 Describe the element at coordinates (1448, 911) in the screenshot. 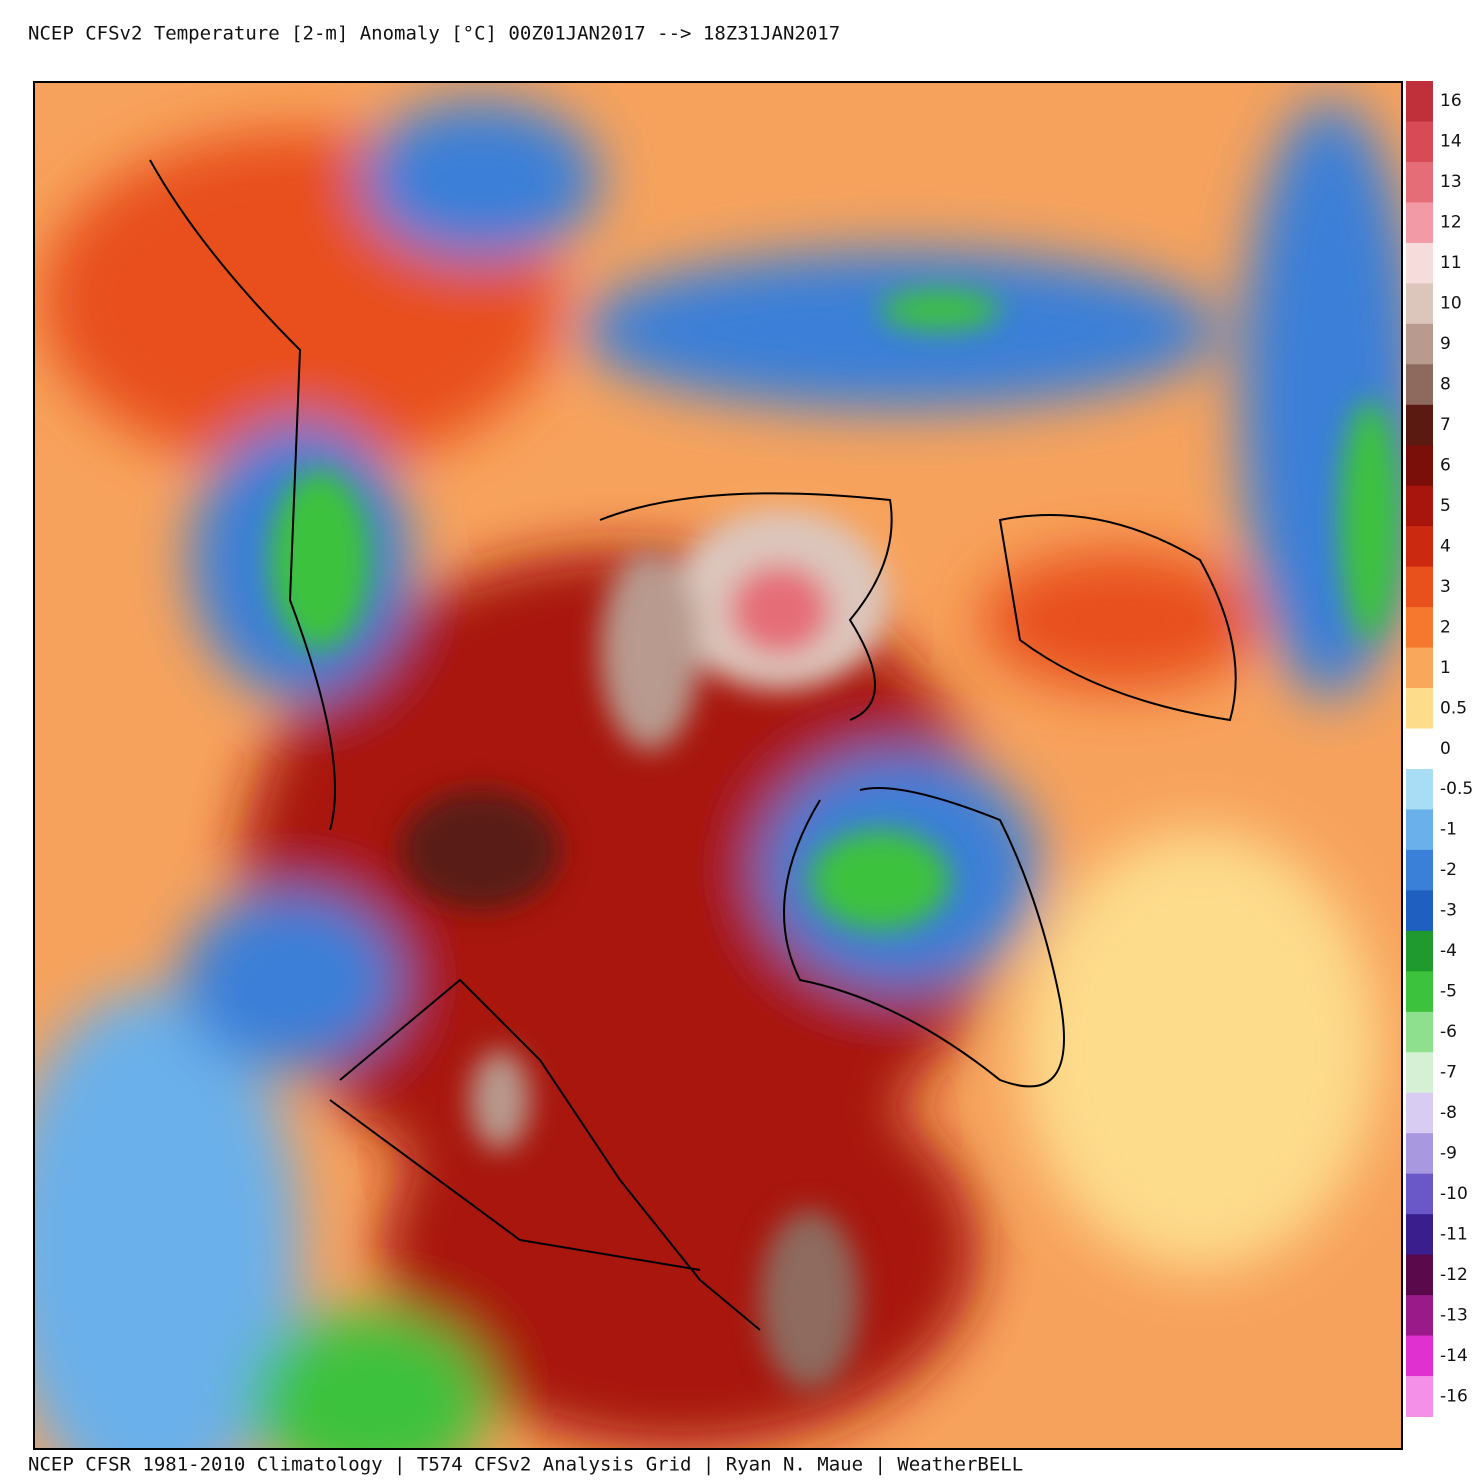

I see `colorbar-label: -3` at that location.